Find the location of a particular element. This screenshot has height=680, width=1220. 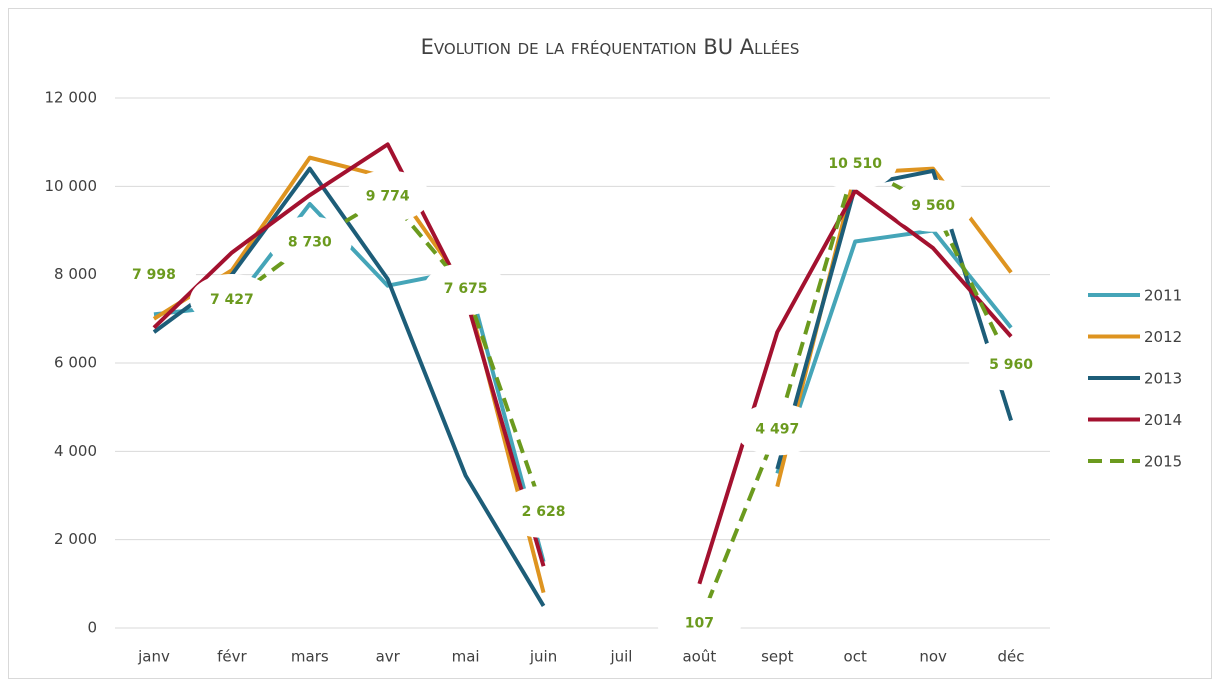

chart-title: Evolution de la fréquentation BU Allées is located at coordinates (610, 47).